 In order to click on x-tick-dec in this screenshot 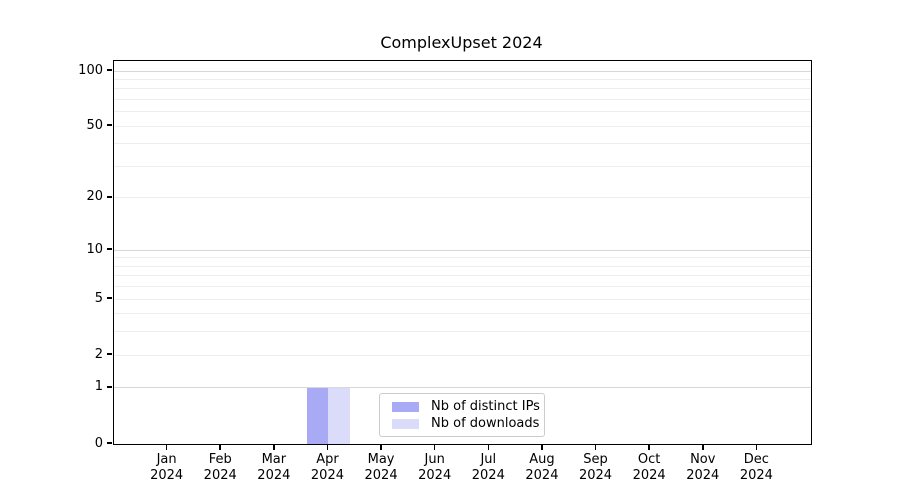, I will do `click(756, 447)`.